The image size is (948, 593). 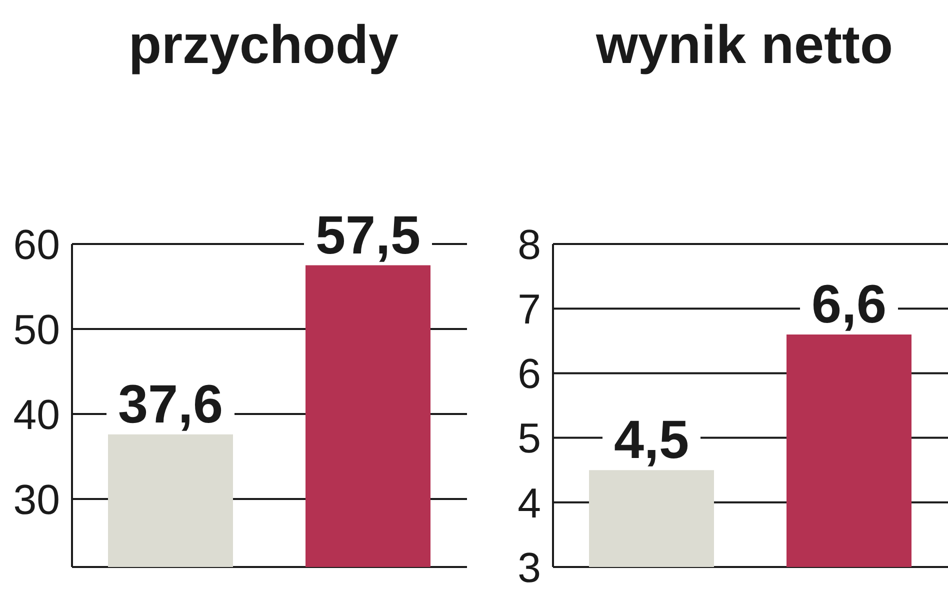 I want to click on y-tick-label: 50, so click(x=36, y=329).